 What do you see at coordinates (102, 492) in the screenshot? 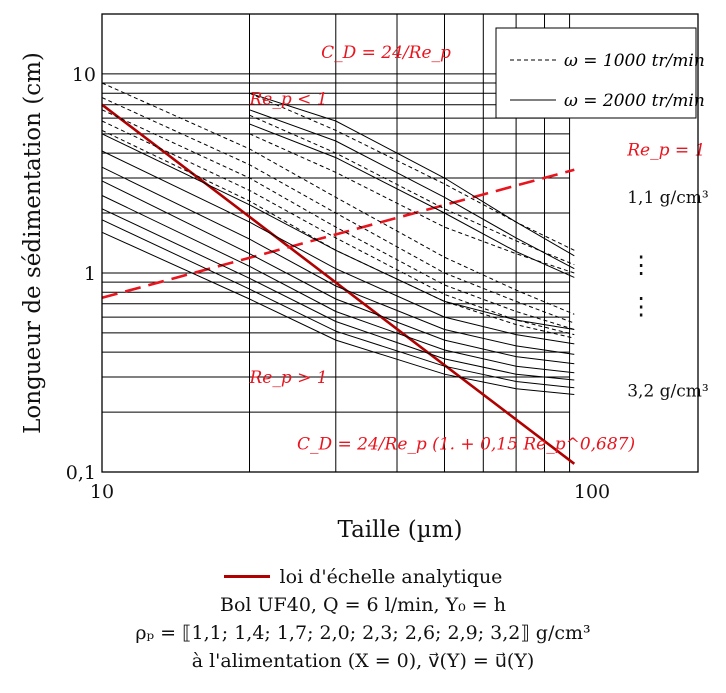
I see `x-tick-label: 10` at bounding box center [102, 492].